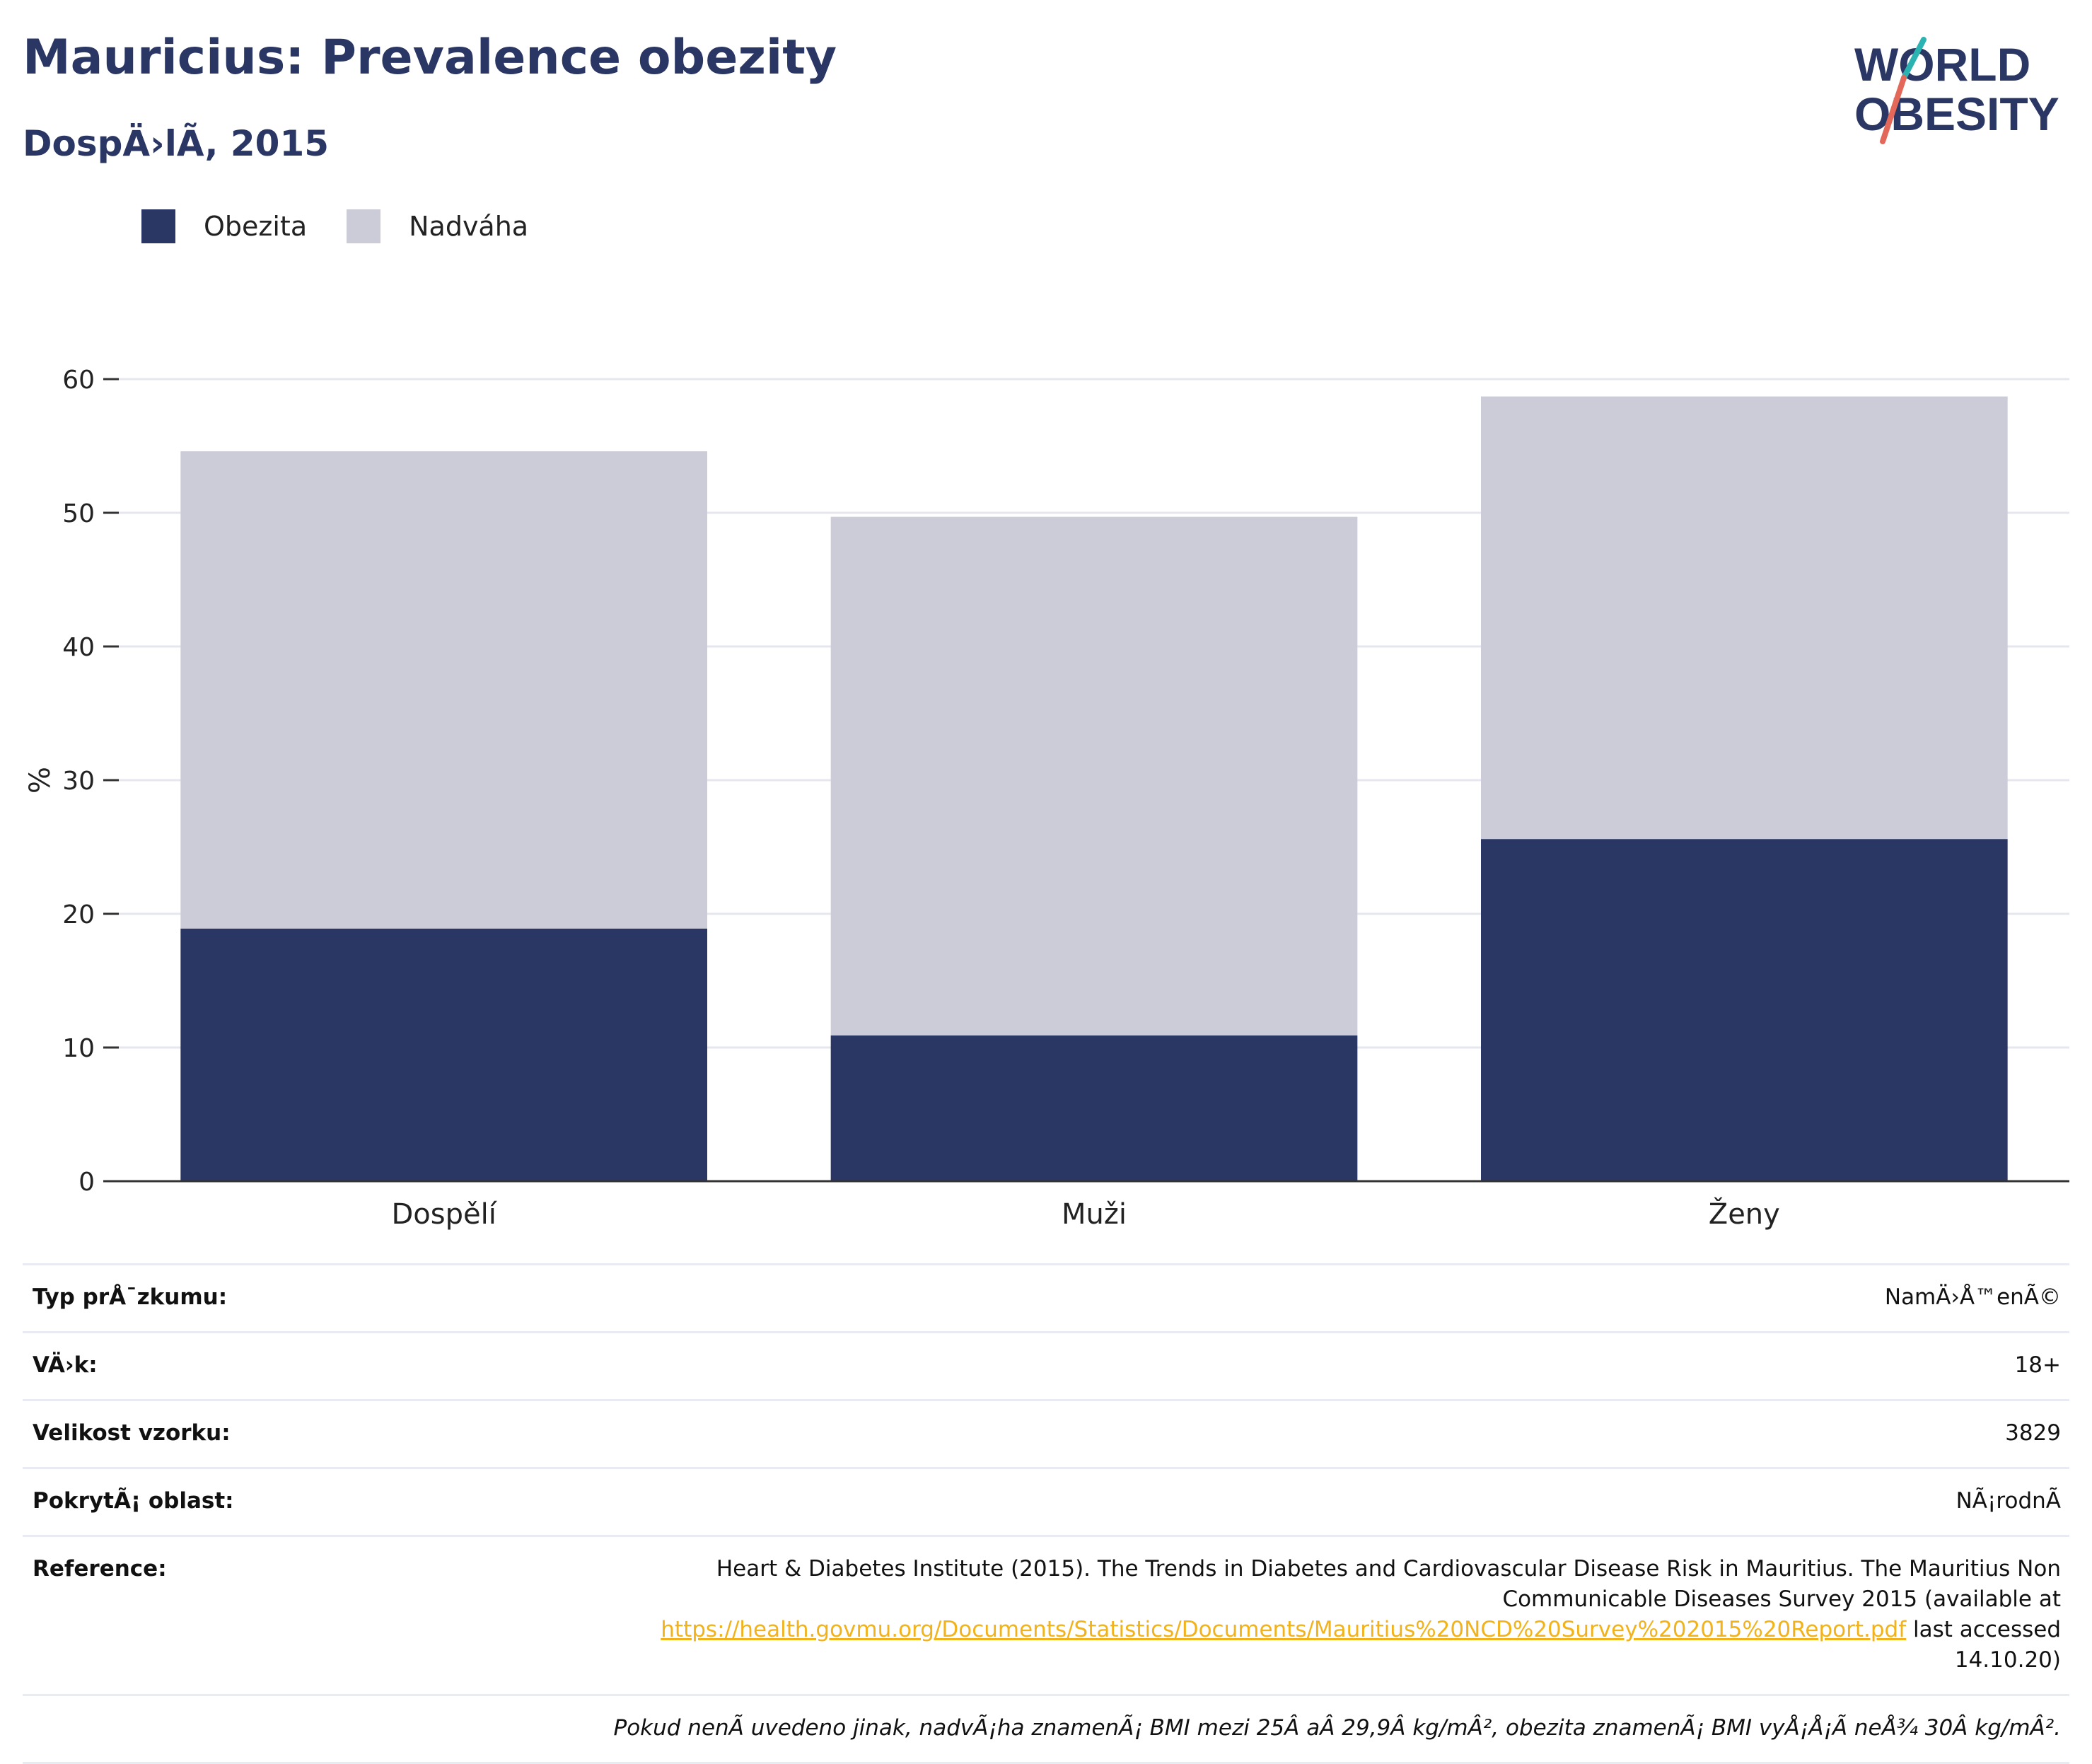  What do you see at coordinates (87, 1182) in the screenshot?
I see `y-tick-label: 0` at bounding box center [87, 1182].